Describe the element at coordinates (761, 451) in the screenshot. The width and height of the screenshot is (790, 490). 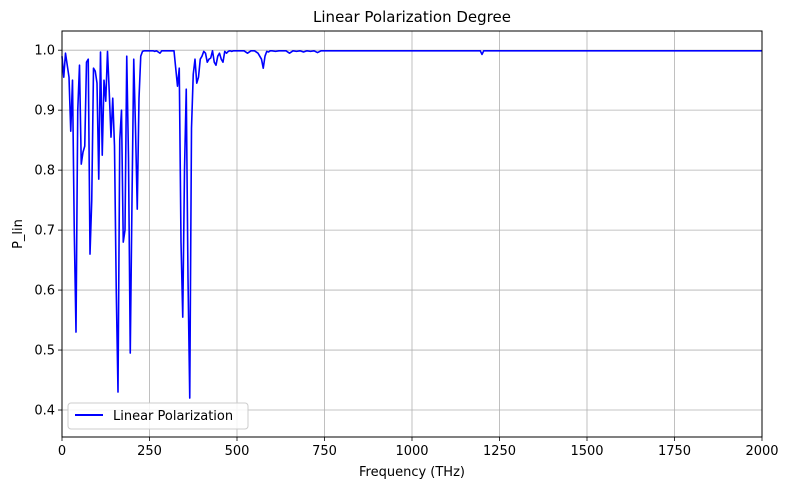
I see `x-tick-label: 2000` at that location.